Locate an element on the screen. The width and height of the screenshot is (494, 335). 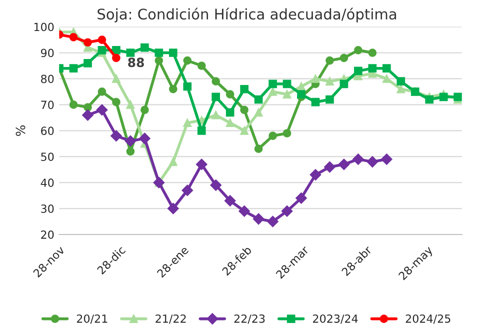
y-tick-label: 20 is located at coordinates (47, 234).